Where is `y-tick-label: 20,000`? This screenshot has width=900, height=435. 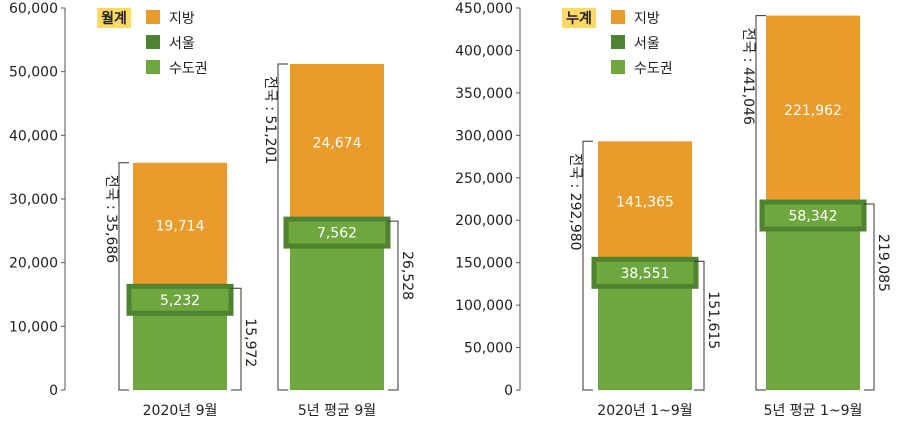
y-tick-label: 20,000 is located at coordinates (33, 264).